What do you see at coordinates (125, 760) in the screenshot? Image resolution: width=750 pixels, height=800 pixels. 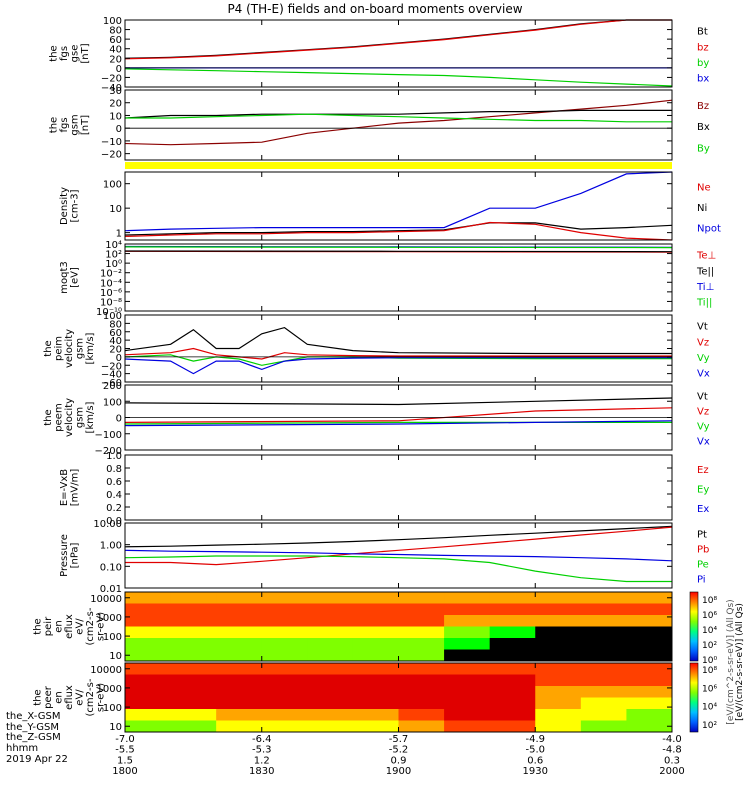 I see `x-axis-value: 1.5` at bounding box center [125, 760].